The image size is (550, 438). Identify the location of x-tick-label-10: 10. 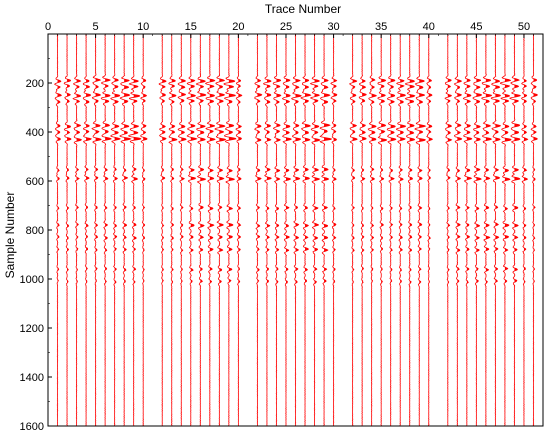
(143, 27).